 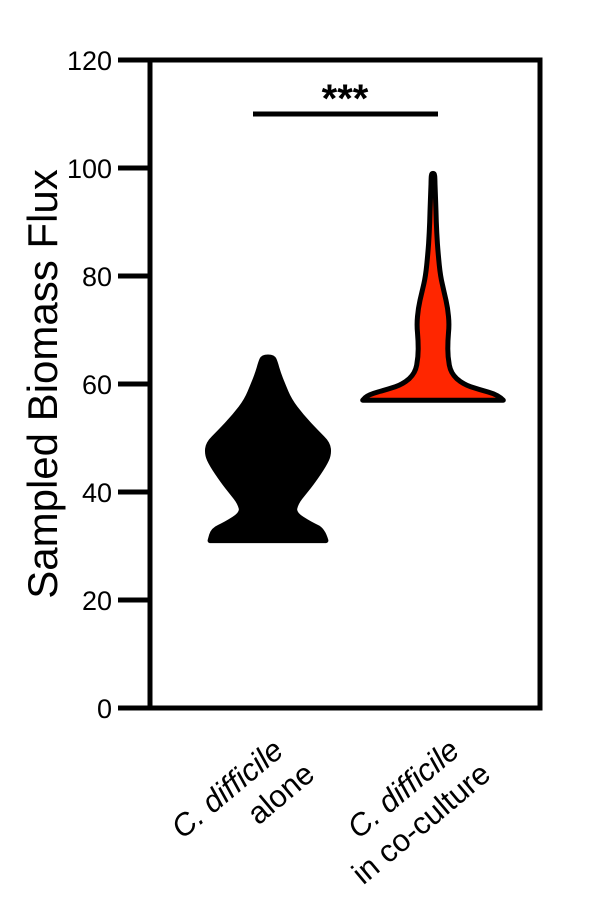 I want to click on y-tick-label: 40, so click(x=97, y=493).